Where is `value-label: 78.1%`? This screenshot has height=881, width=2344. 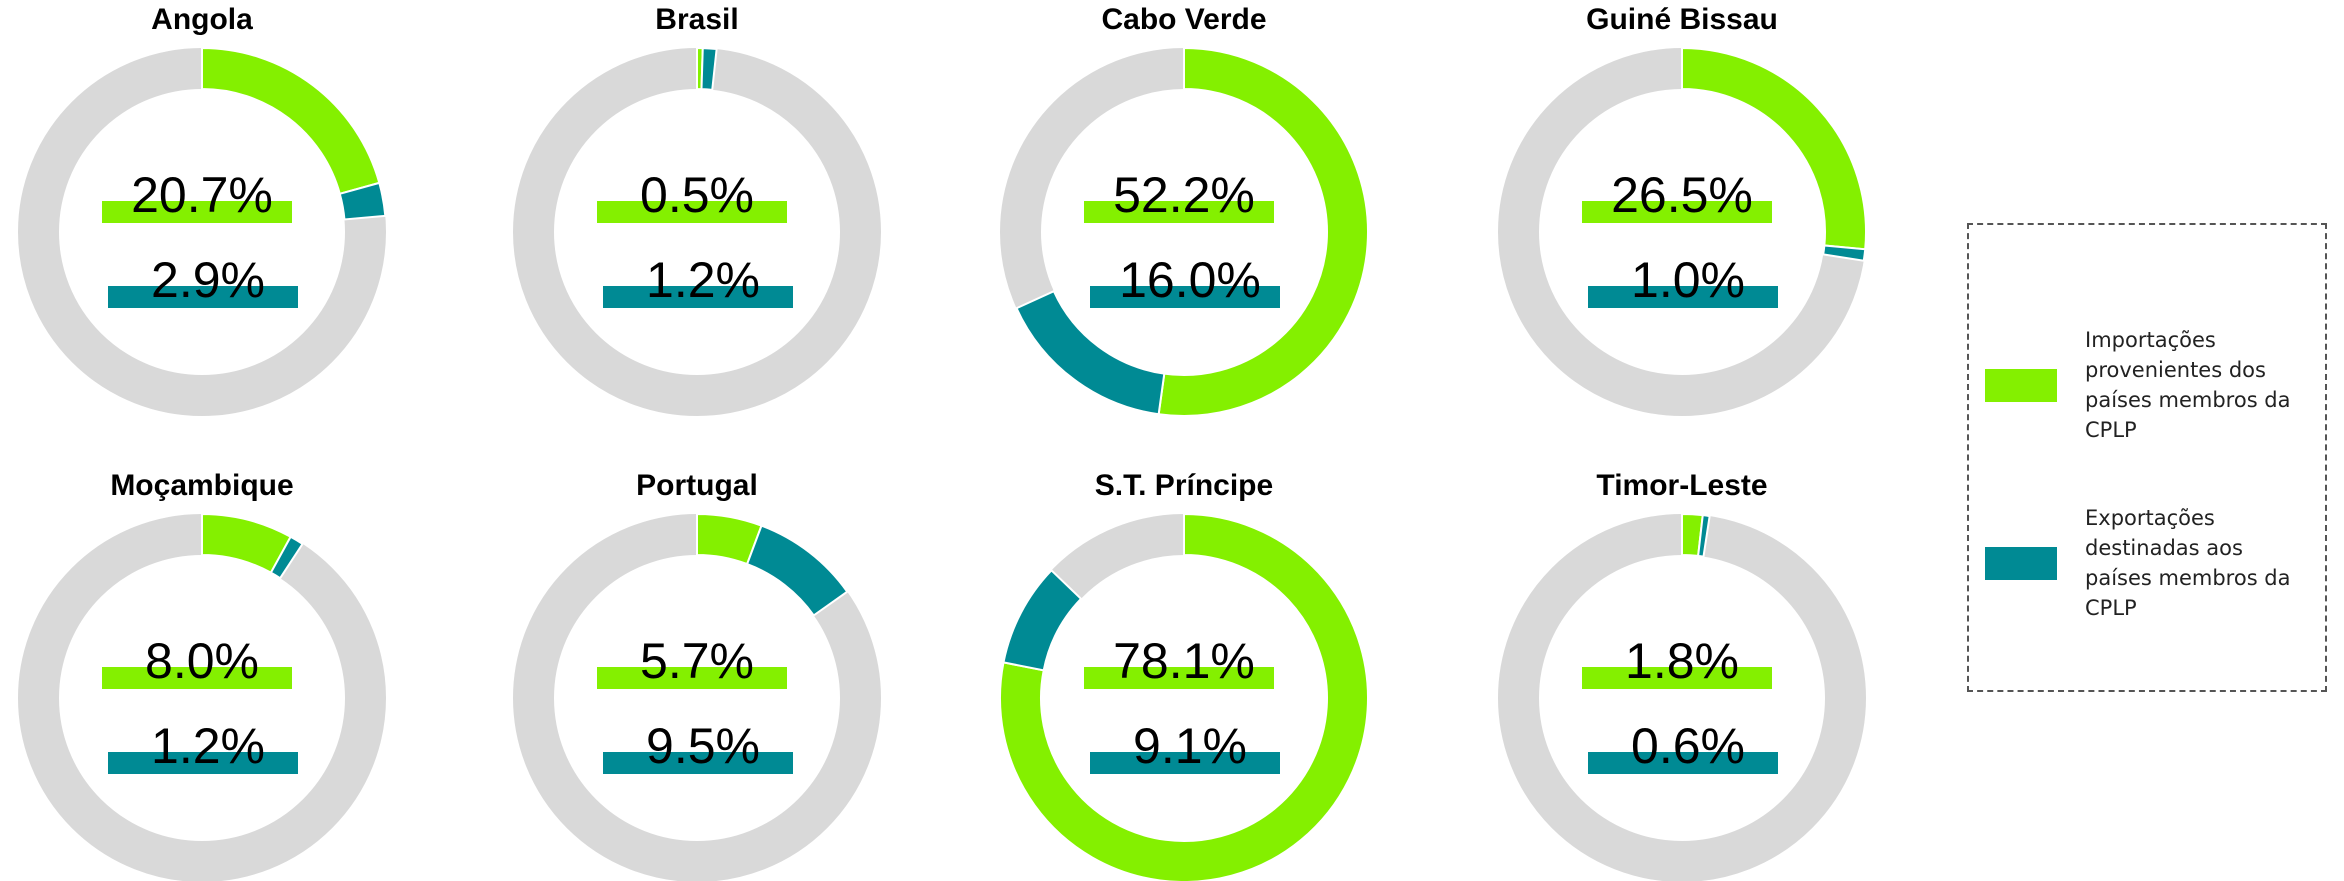 value-label: 78.1% is located at coordinates (1184, 661).